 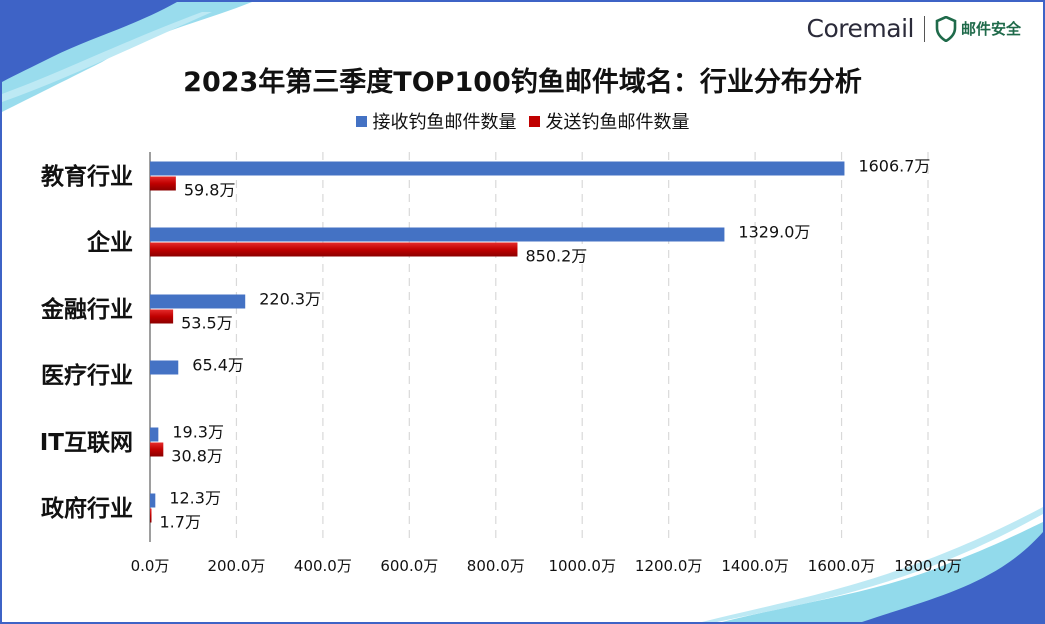 I want to click on legend-item-sent: 发送钓鱼邮件数量, so click(x=609, y=121).